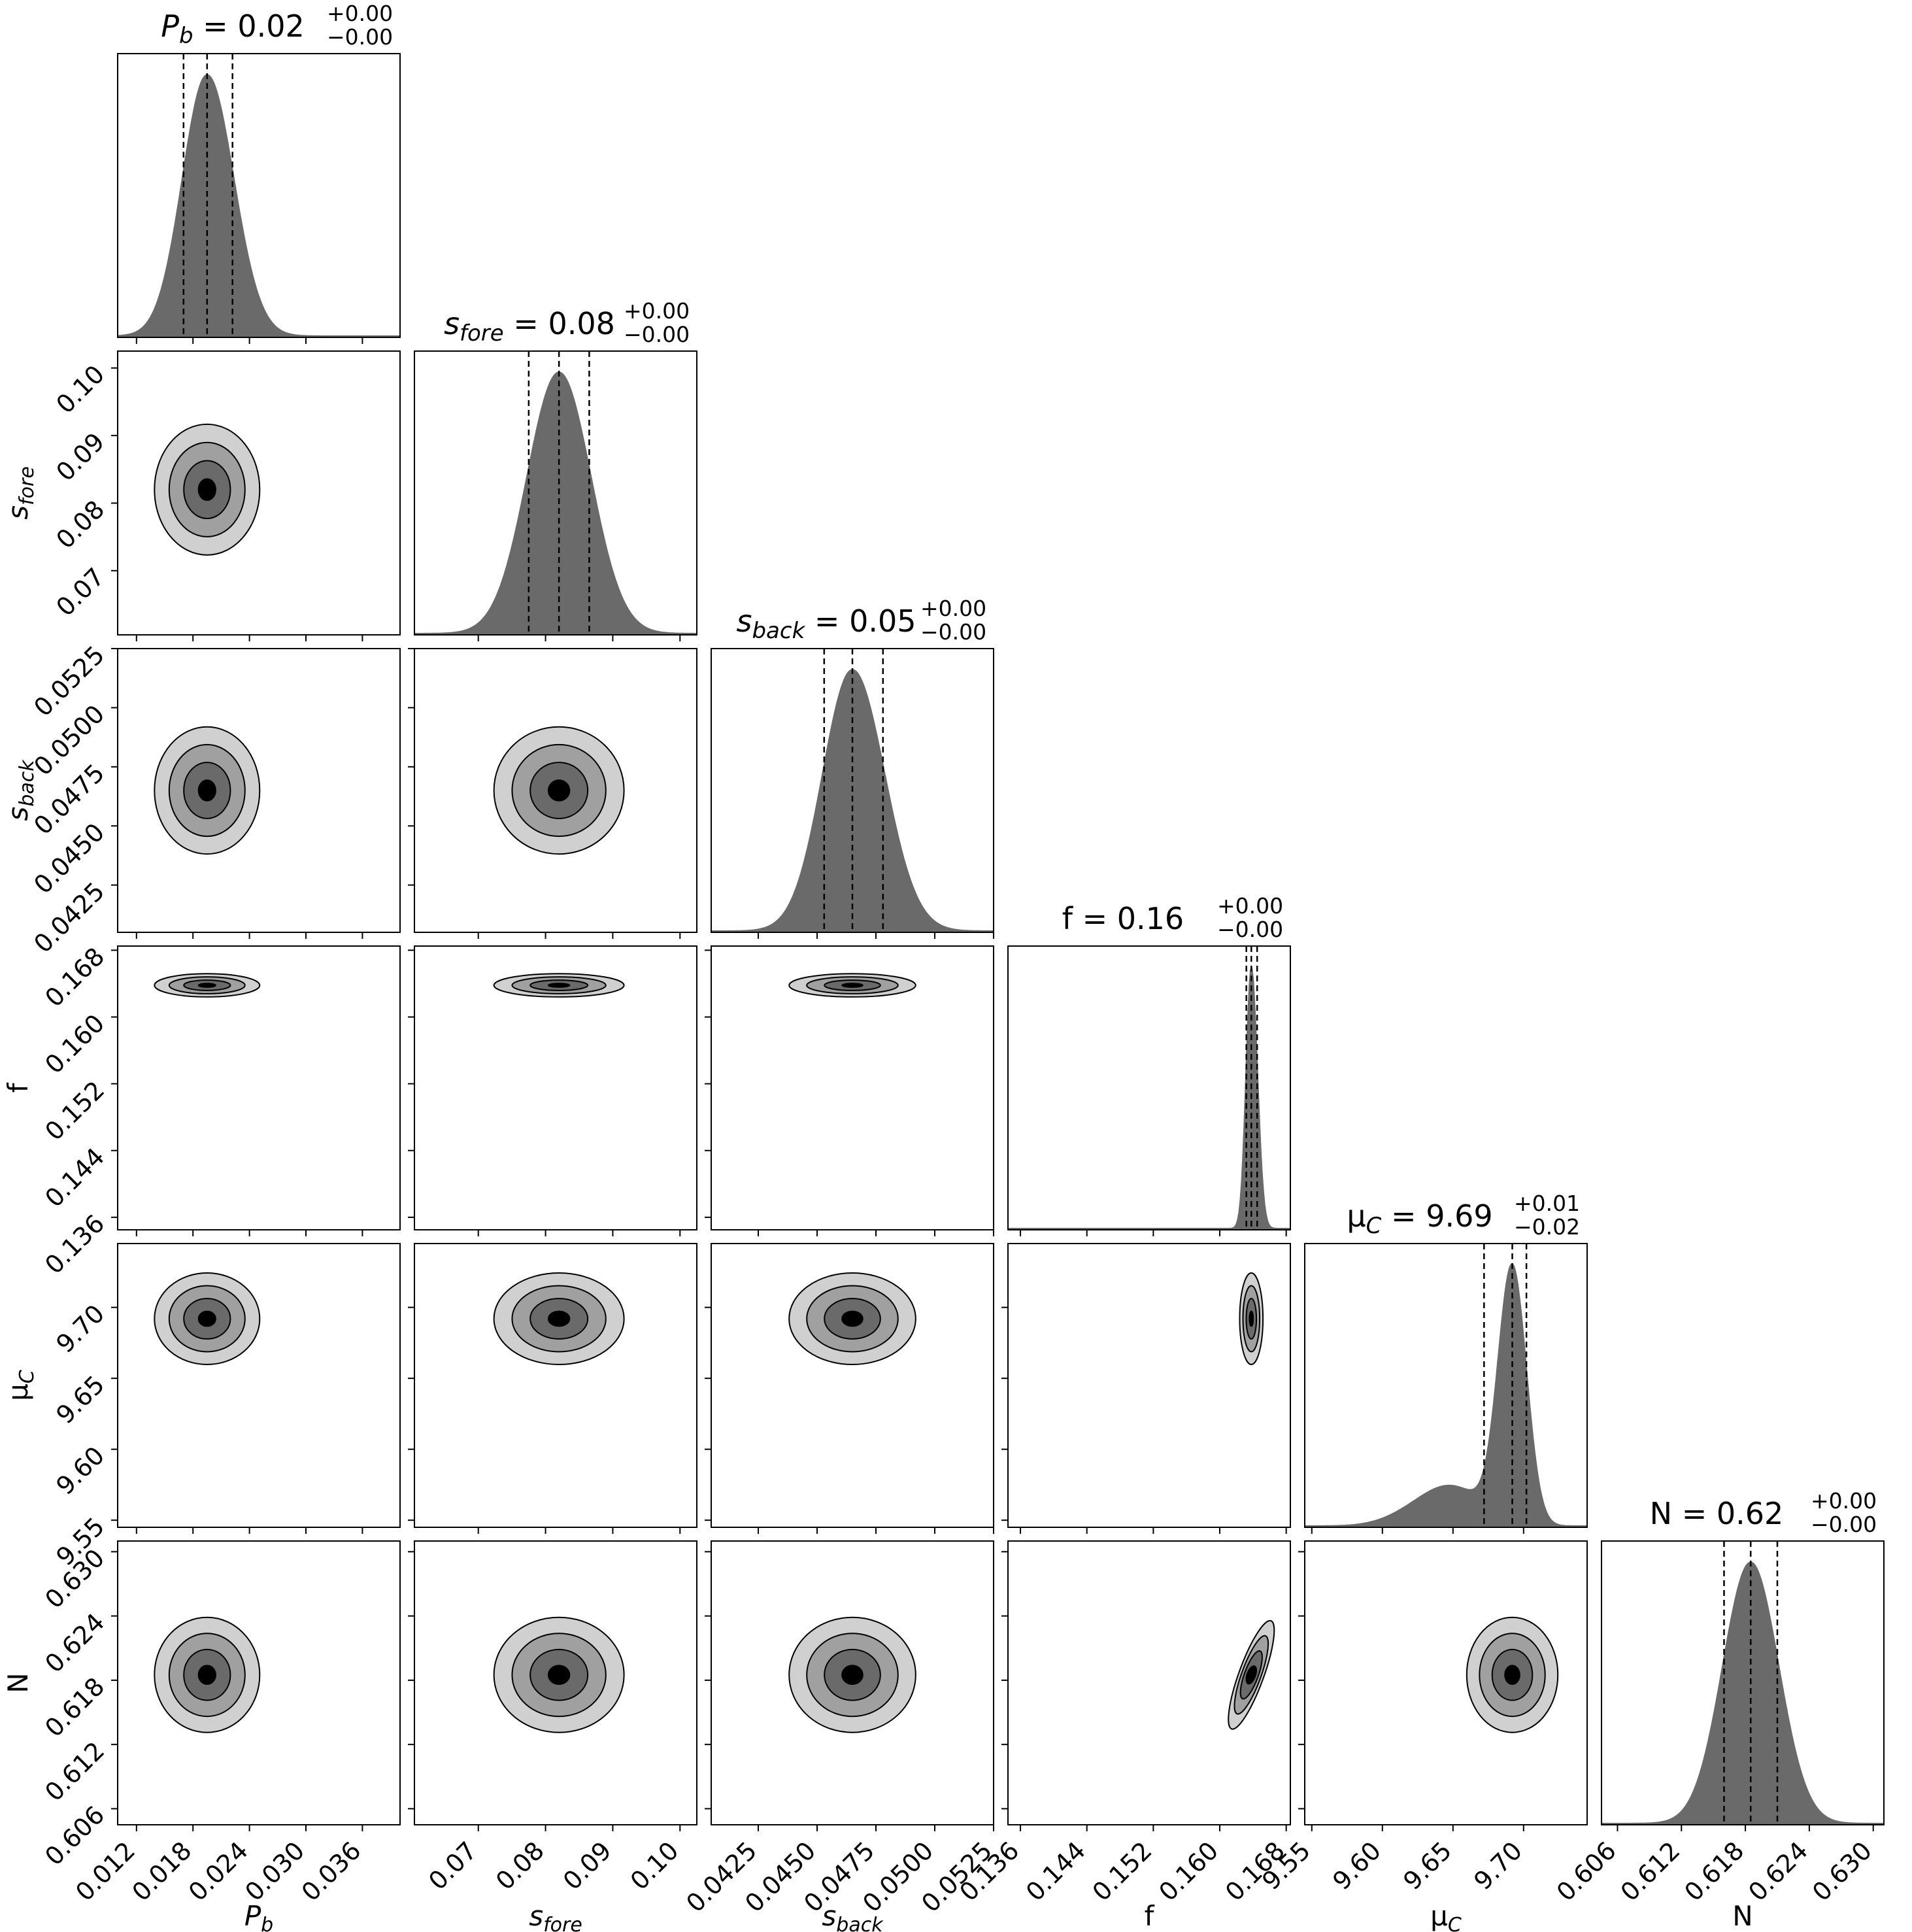  Describe the element at coordinates (1717, 1513) in the screenshot. I see `title-N: N = 0.62` at that location.